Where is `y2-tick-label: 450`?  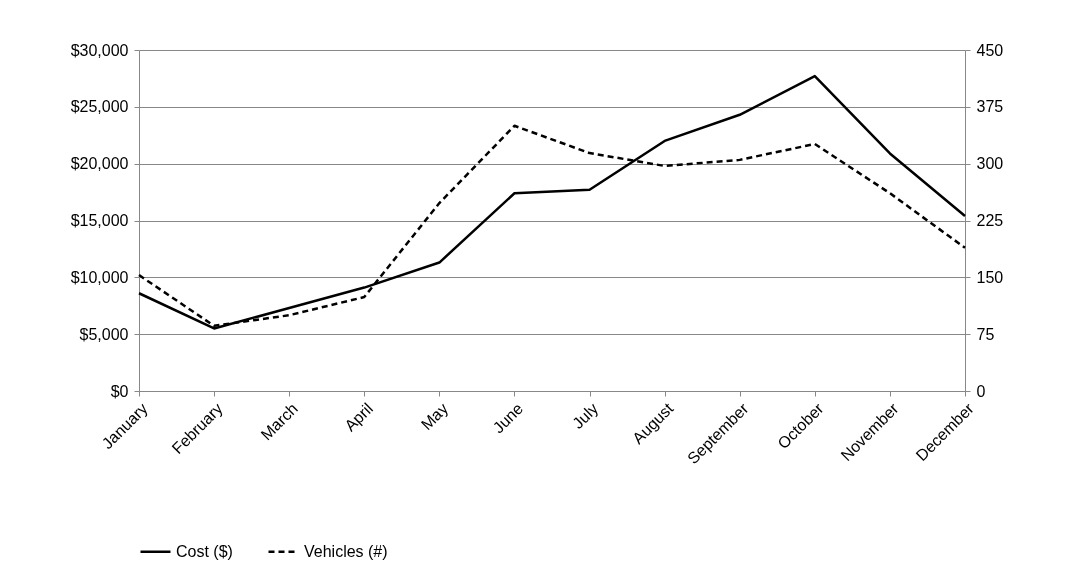
y2-tick-label: 450 is located at coordinates (990, 50).